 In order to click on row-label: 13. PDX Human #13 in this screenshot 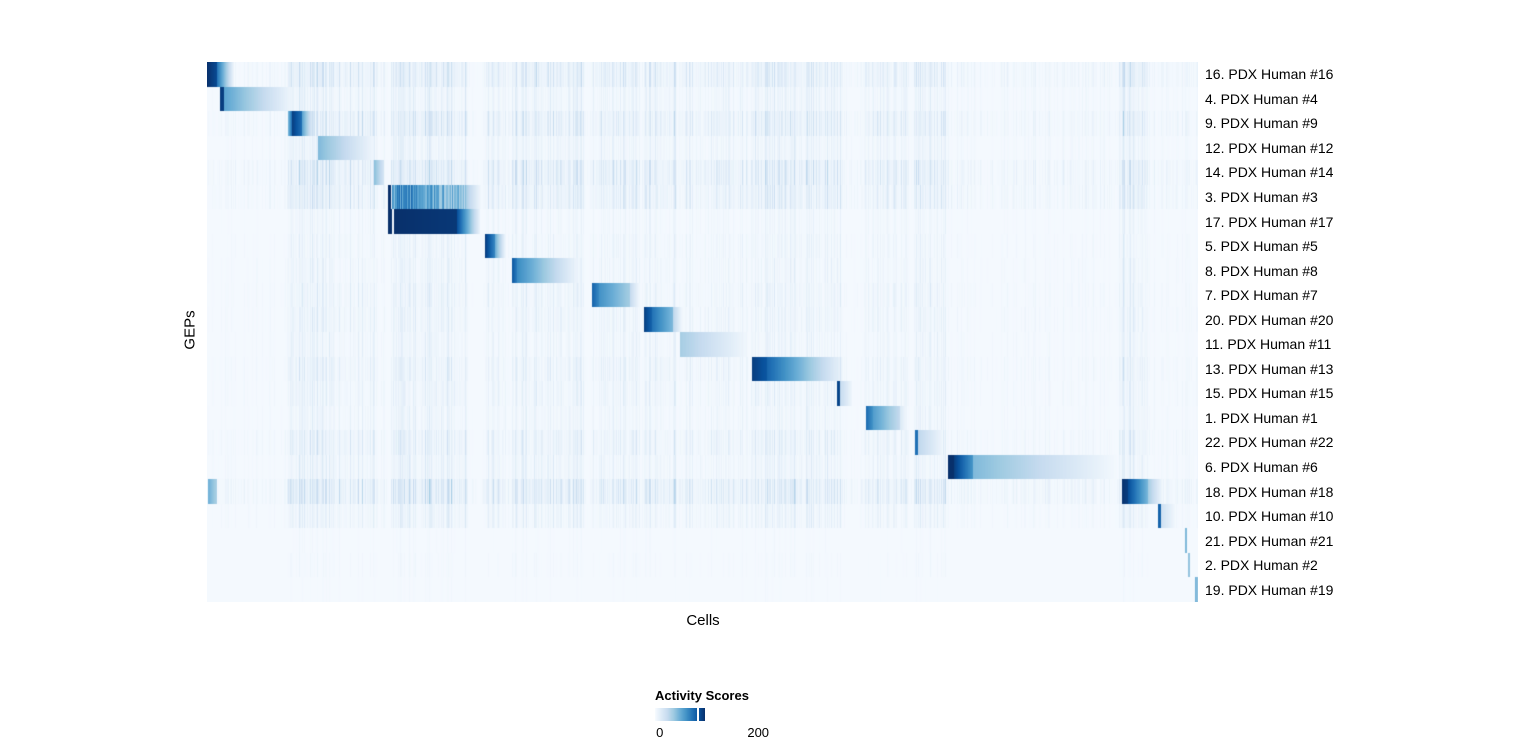, I will do `click(1269, 368)`.